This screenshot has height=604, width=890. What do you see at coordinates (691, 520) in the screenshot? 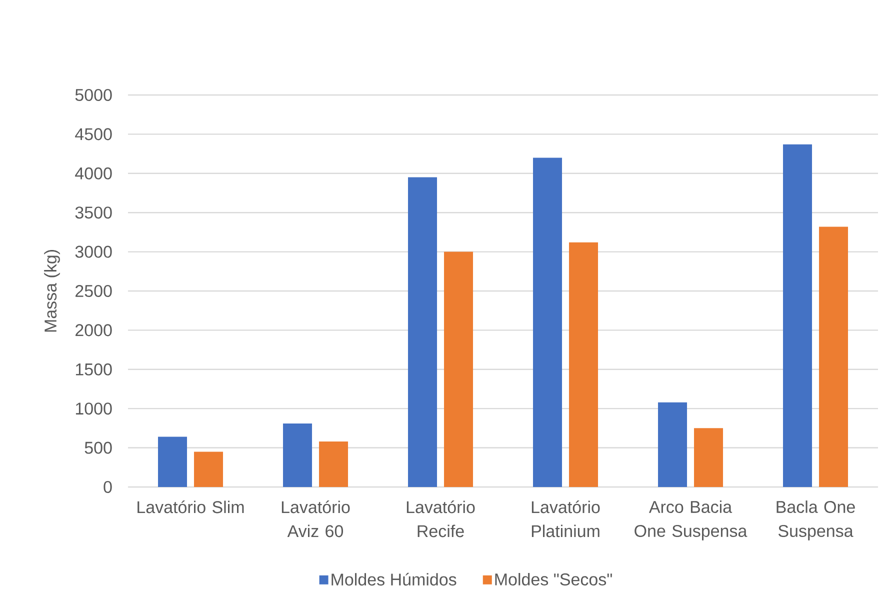
I see `x-tick-label: Arco Bacia One Suspensa` at bounding box center [691, 520].